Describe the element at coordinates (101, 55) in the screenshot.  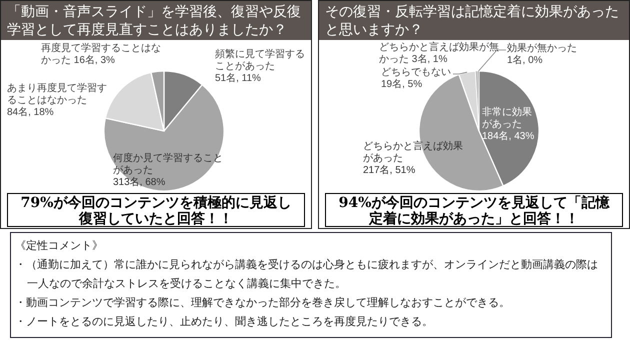
I see `slice-label: 再度見て学習することはなかった 16名, 3%` at that location.